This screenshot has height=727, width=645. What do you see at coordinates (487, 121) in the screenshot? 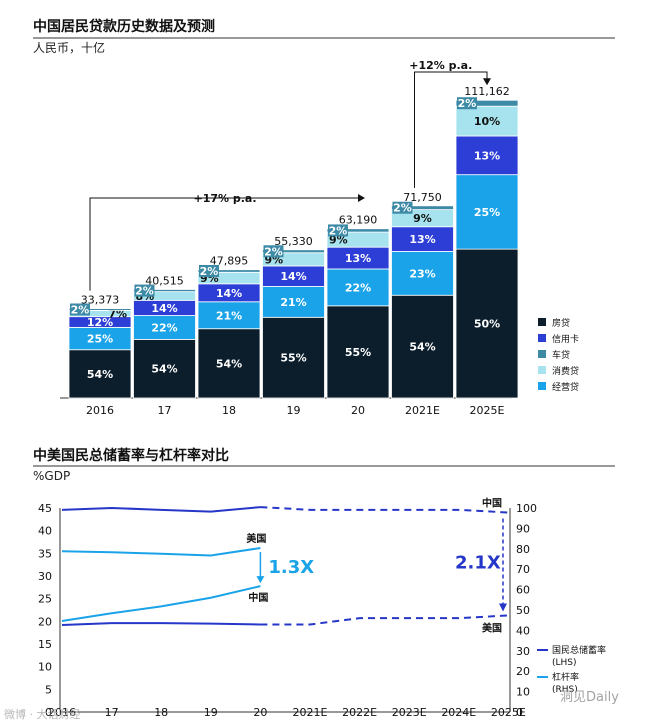
I see `bar-label-消费贷-2025E: 10%` at bounding box center [487, 121].